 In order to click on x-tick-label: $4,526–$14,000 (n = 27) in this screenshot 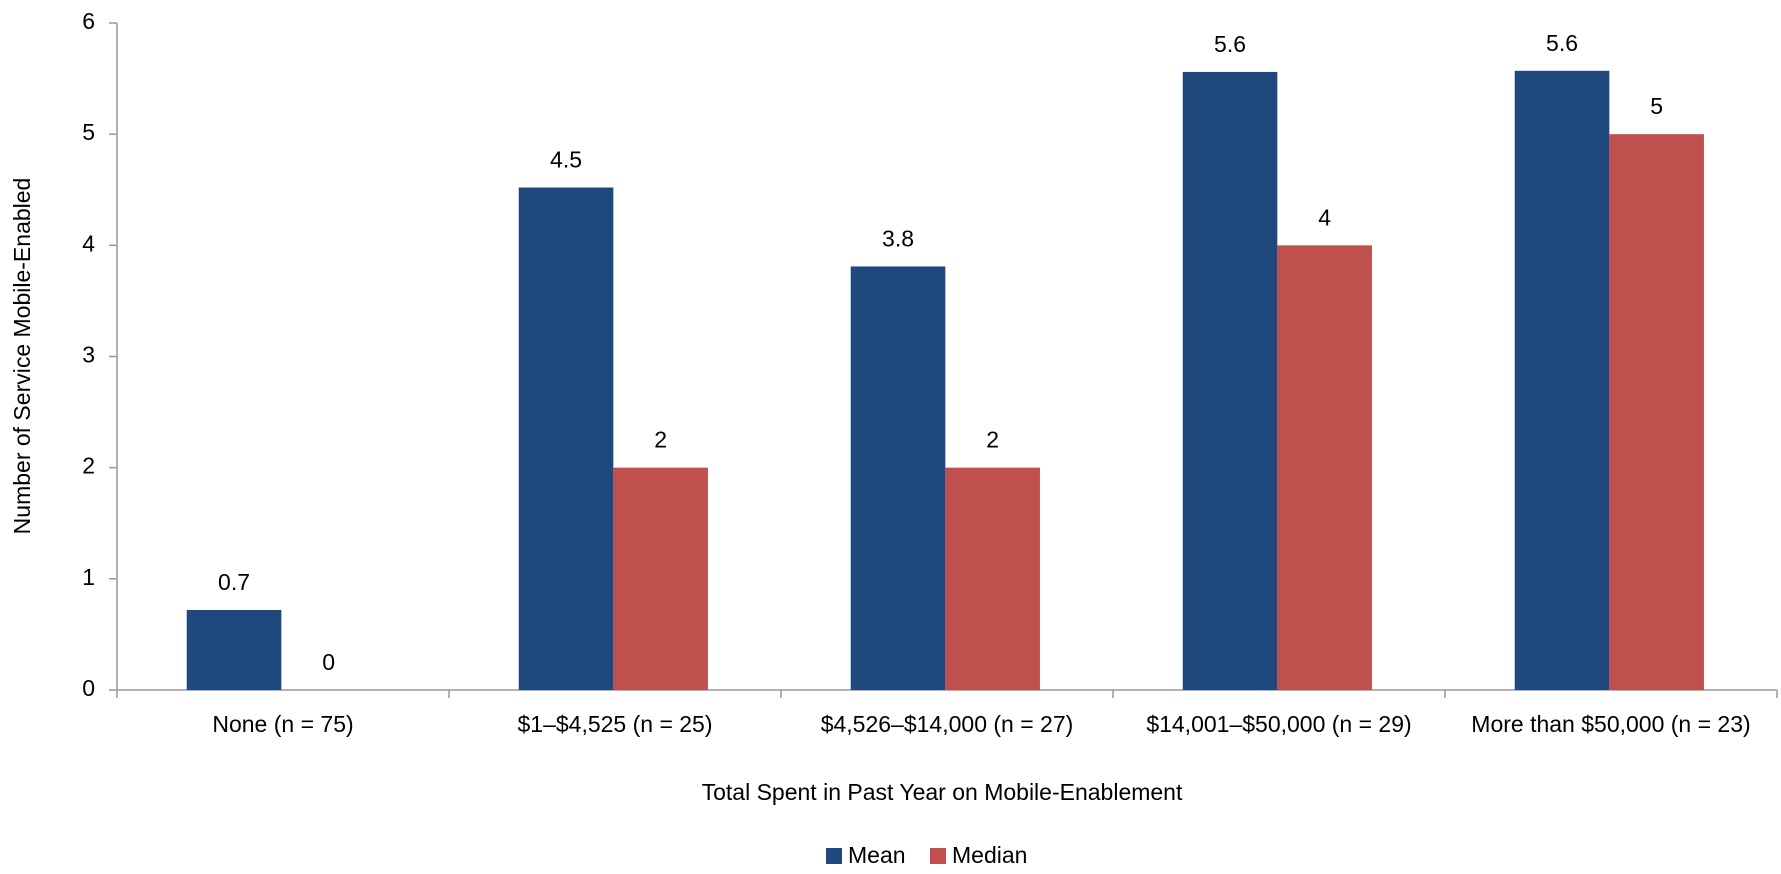, I will do `click(947, 724)`.